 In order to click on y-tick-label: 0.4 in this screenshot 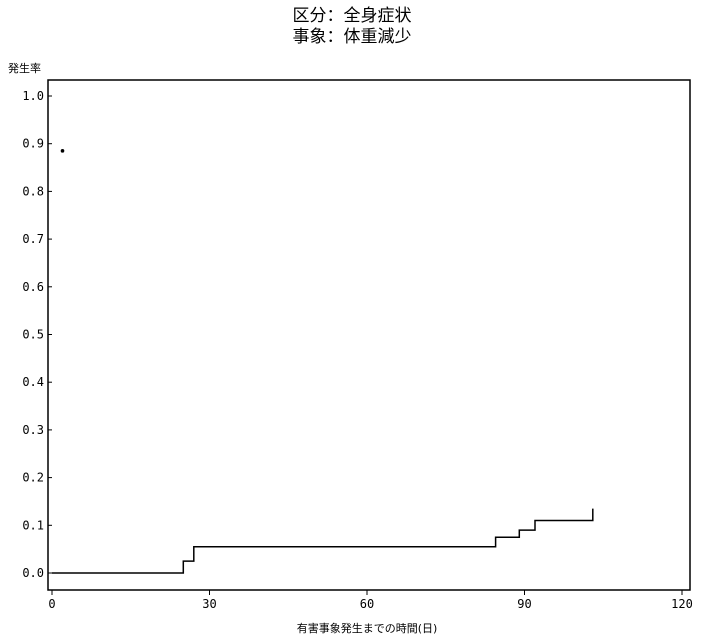, I will do `click(33, 382)`.